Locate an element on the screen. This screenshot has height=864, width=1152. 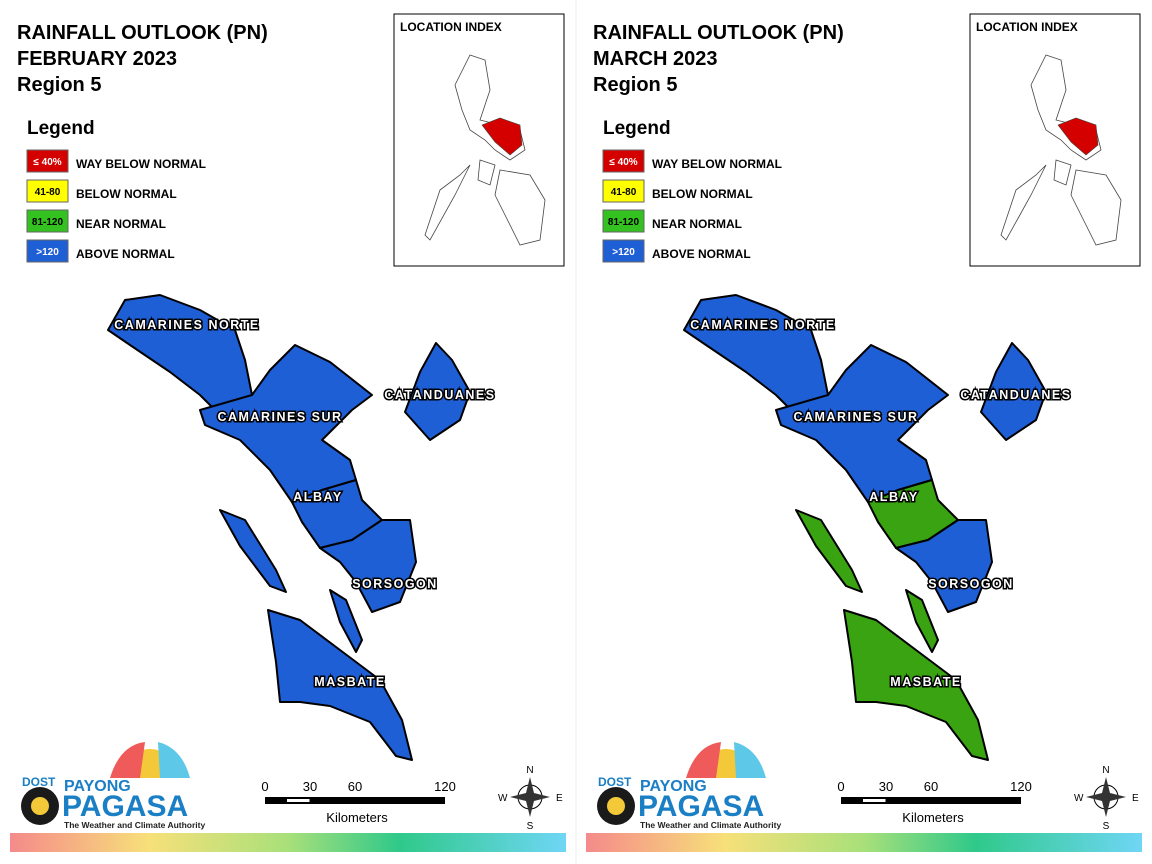
period: MARCH 2023 is located at coordinates (655, 59).